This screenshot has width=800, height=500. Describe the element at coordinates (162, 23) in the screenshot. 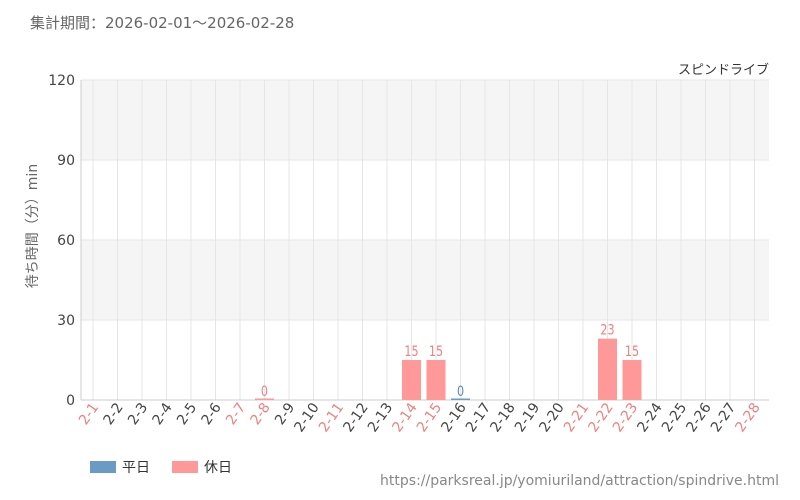

I see `period-label: 集計期間：2026-02-01～2026-02-28` at that location.